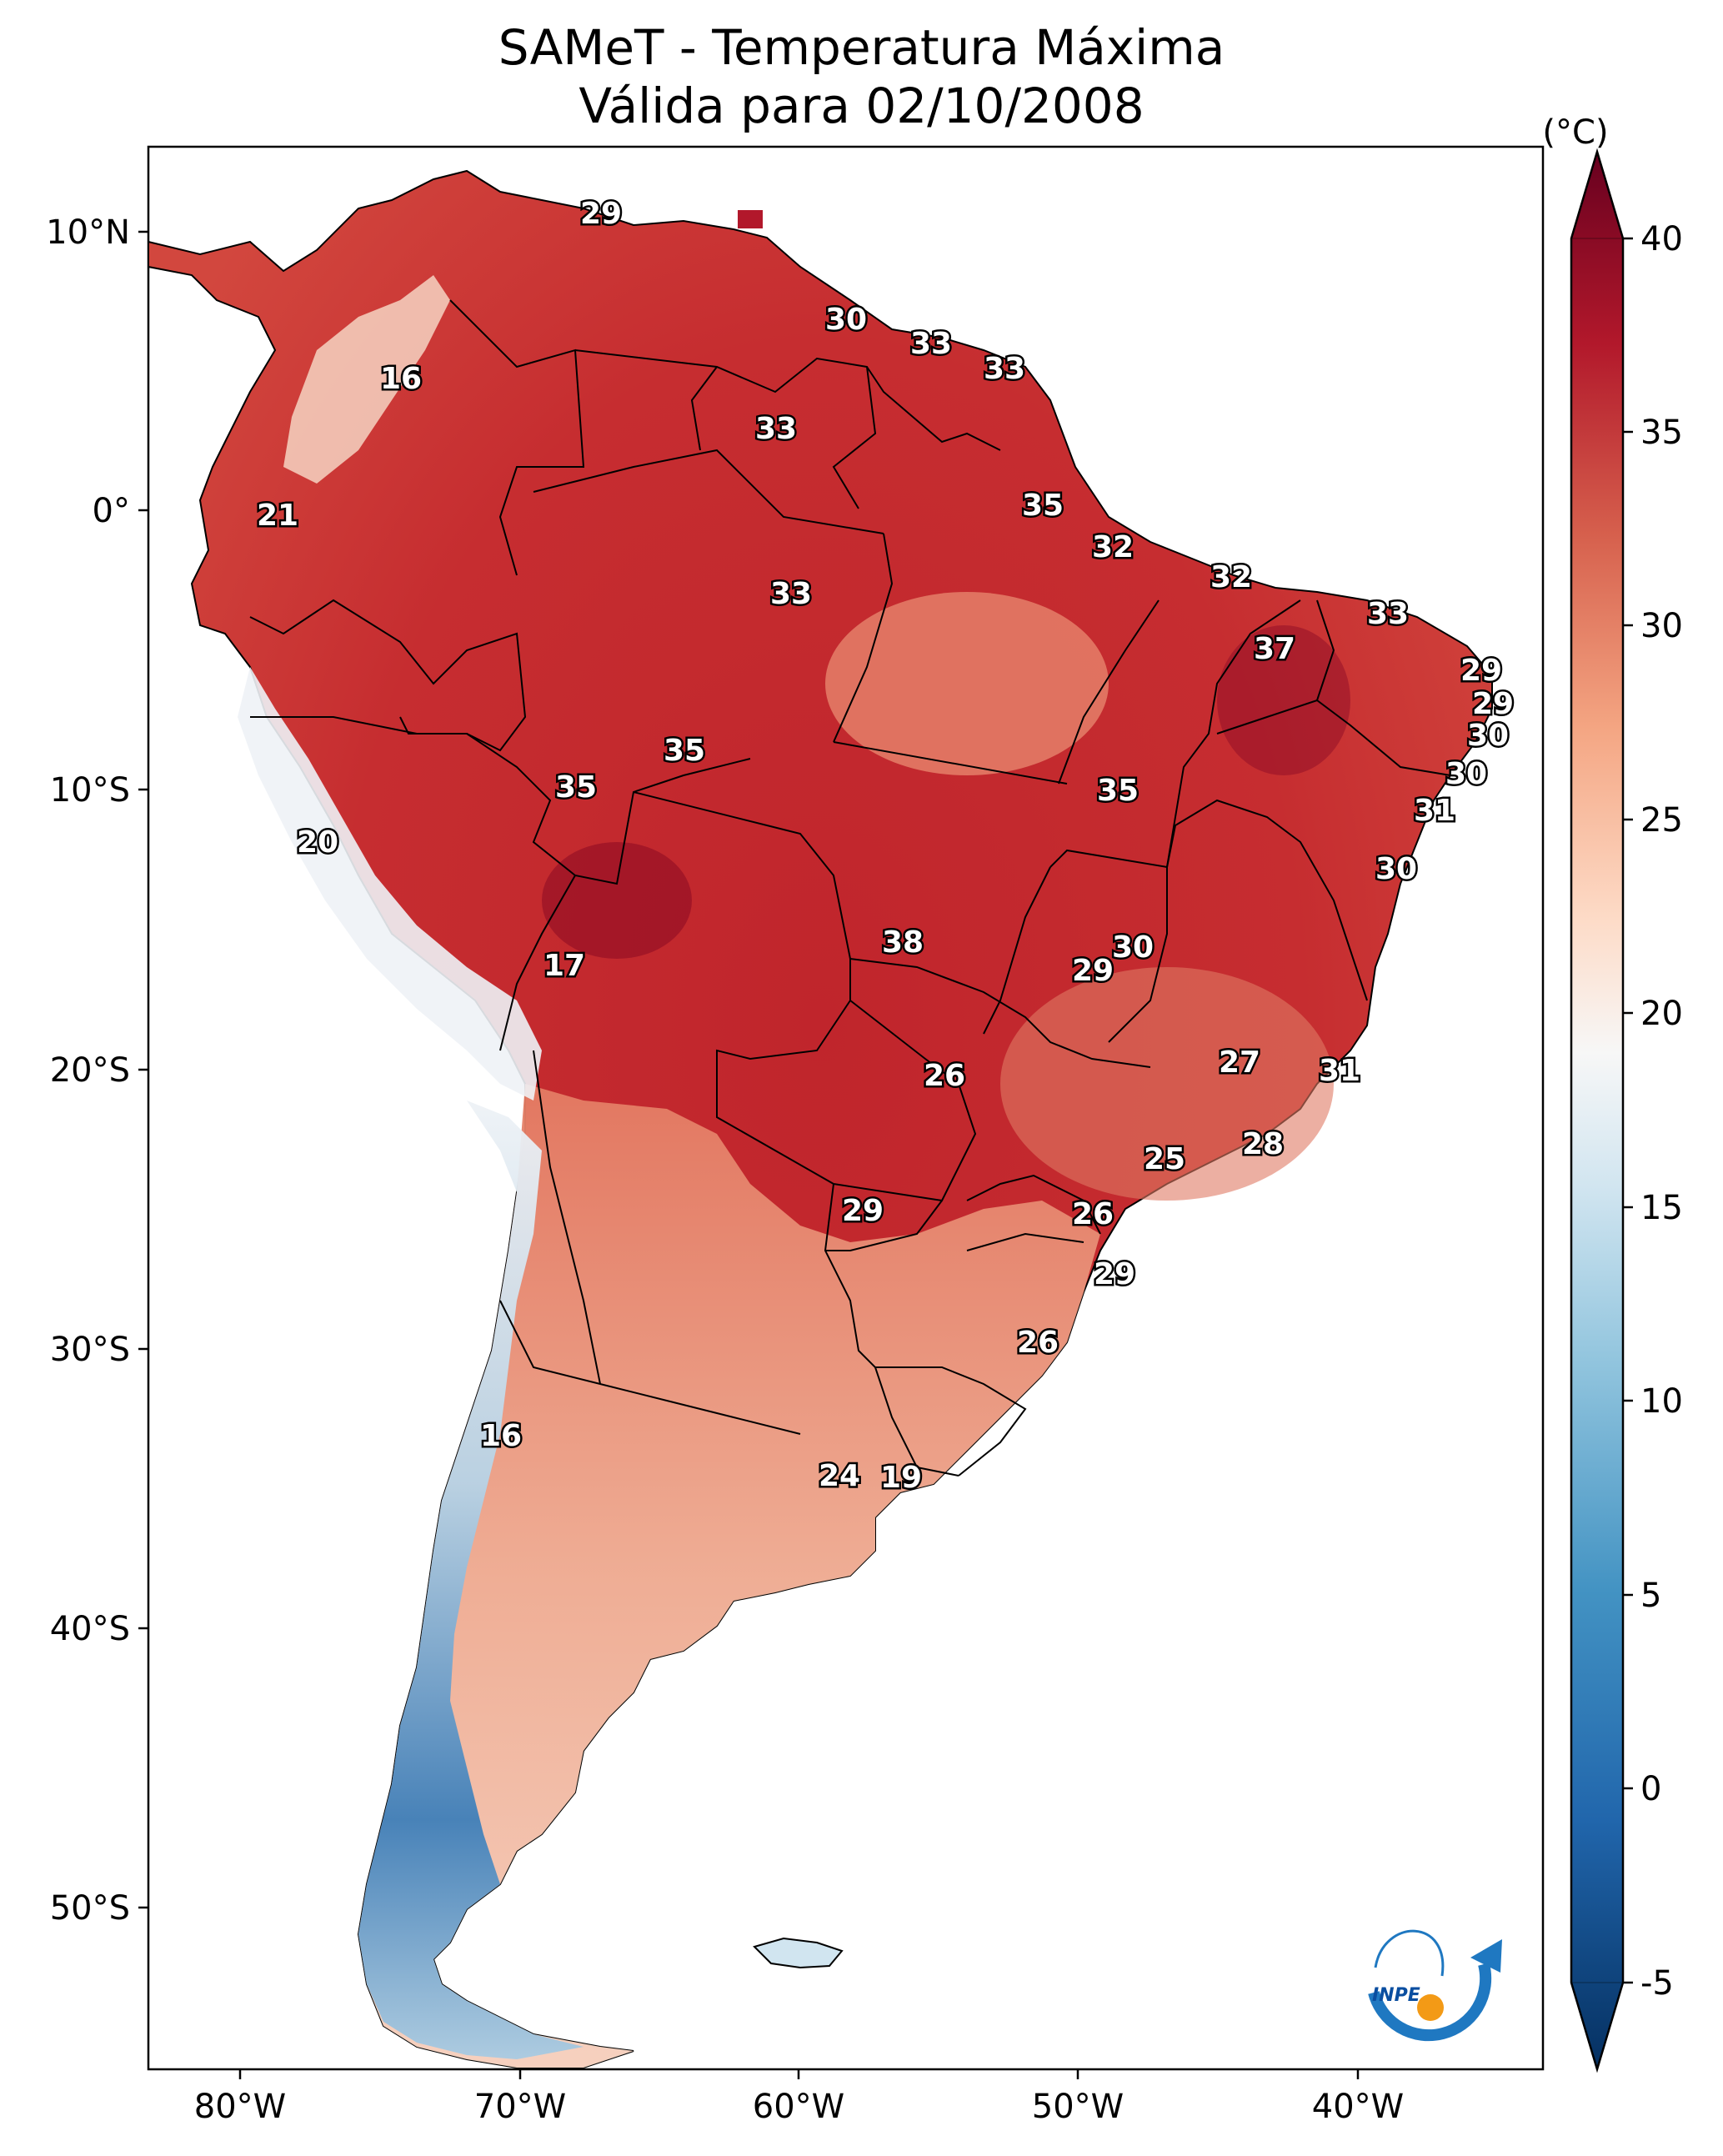 The height and width of the screenshot is (2156, 1723). I want to click on andes-cold-strip, so click(471, 1580).